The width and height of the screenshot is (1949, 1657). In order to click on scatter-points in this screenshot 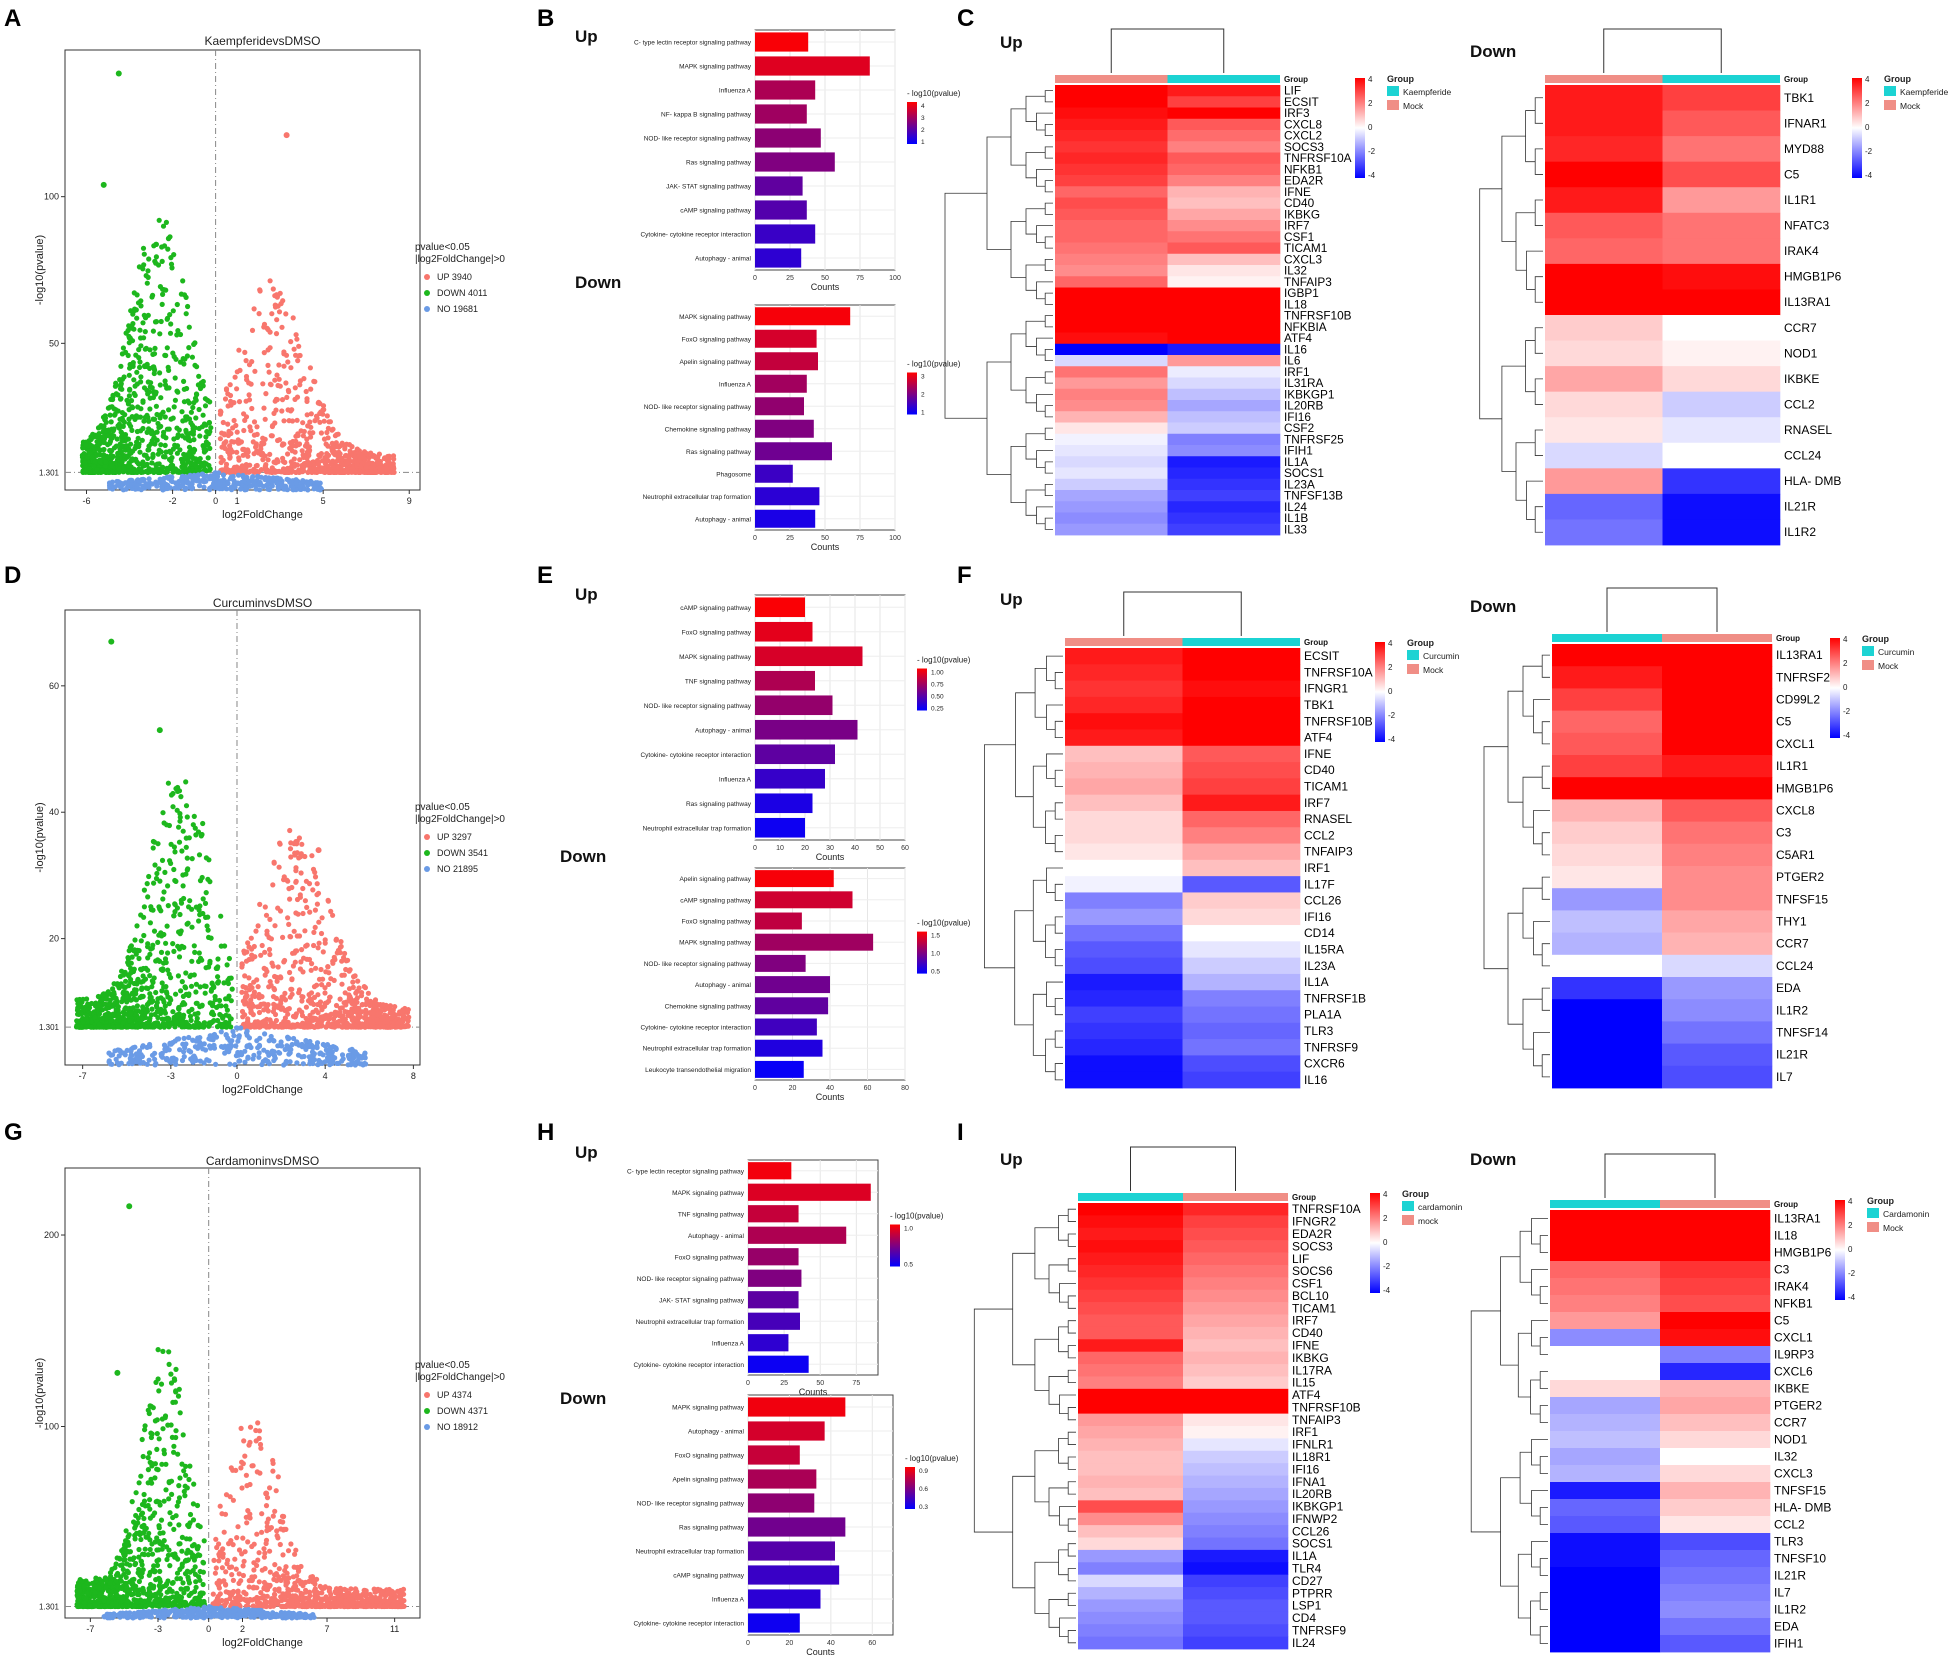, I will do `click(238, 281)`.